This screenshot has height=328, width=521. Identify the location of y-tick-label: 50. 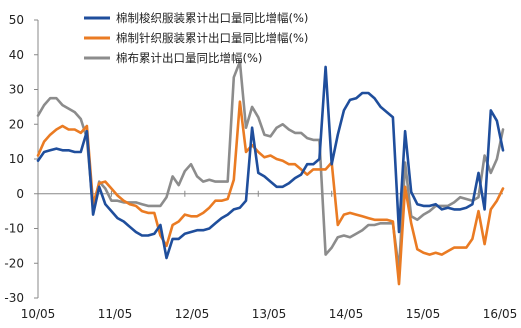
(16, 20).